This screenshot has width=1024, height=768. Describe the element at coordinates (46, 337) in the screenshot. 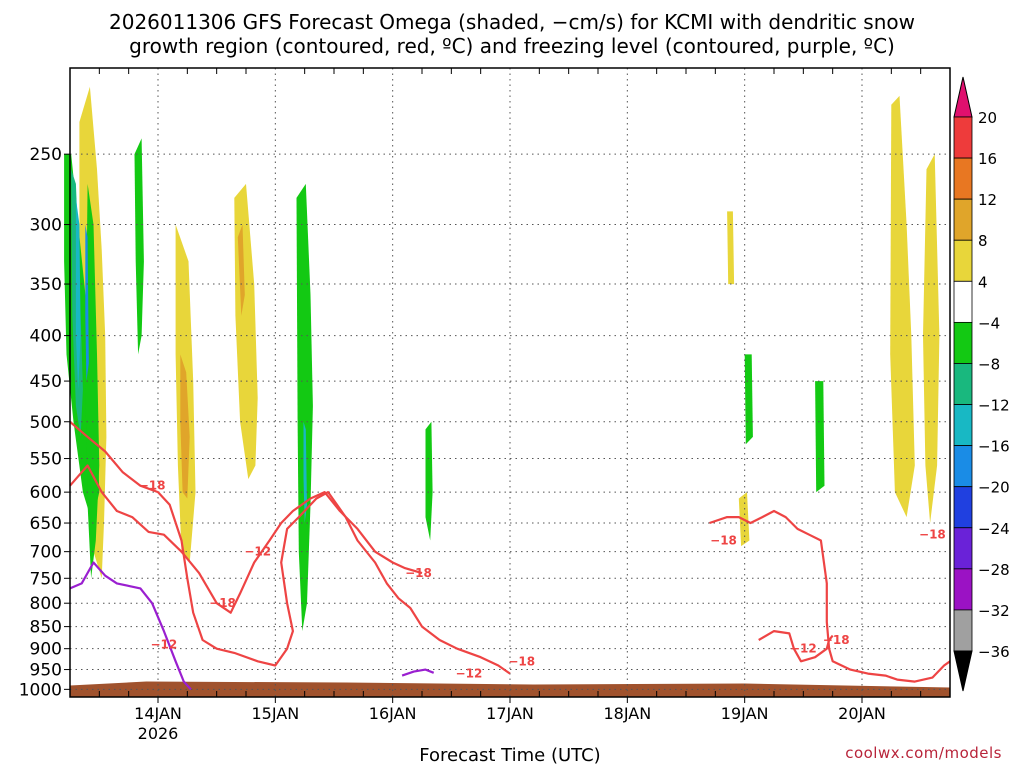

I see `y-tick-label: 400` at that location.